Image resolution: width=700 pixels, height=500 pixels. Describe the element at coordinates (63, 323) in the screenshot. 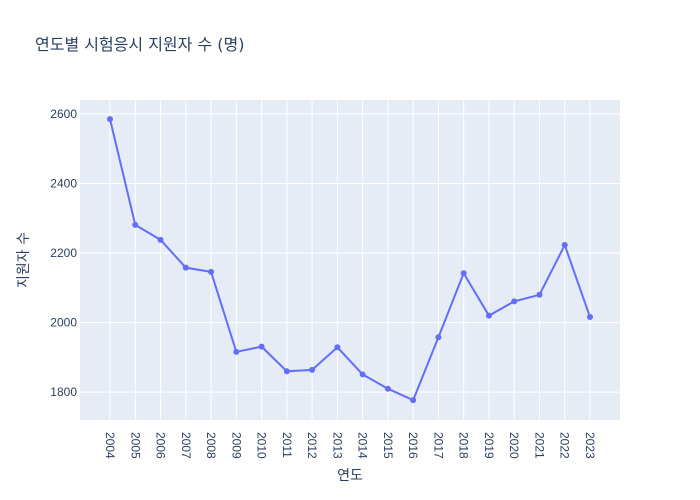

I see `y-tick-label: 2000` at that location.